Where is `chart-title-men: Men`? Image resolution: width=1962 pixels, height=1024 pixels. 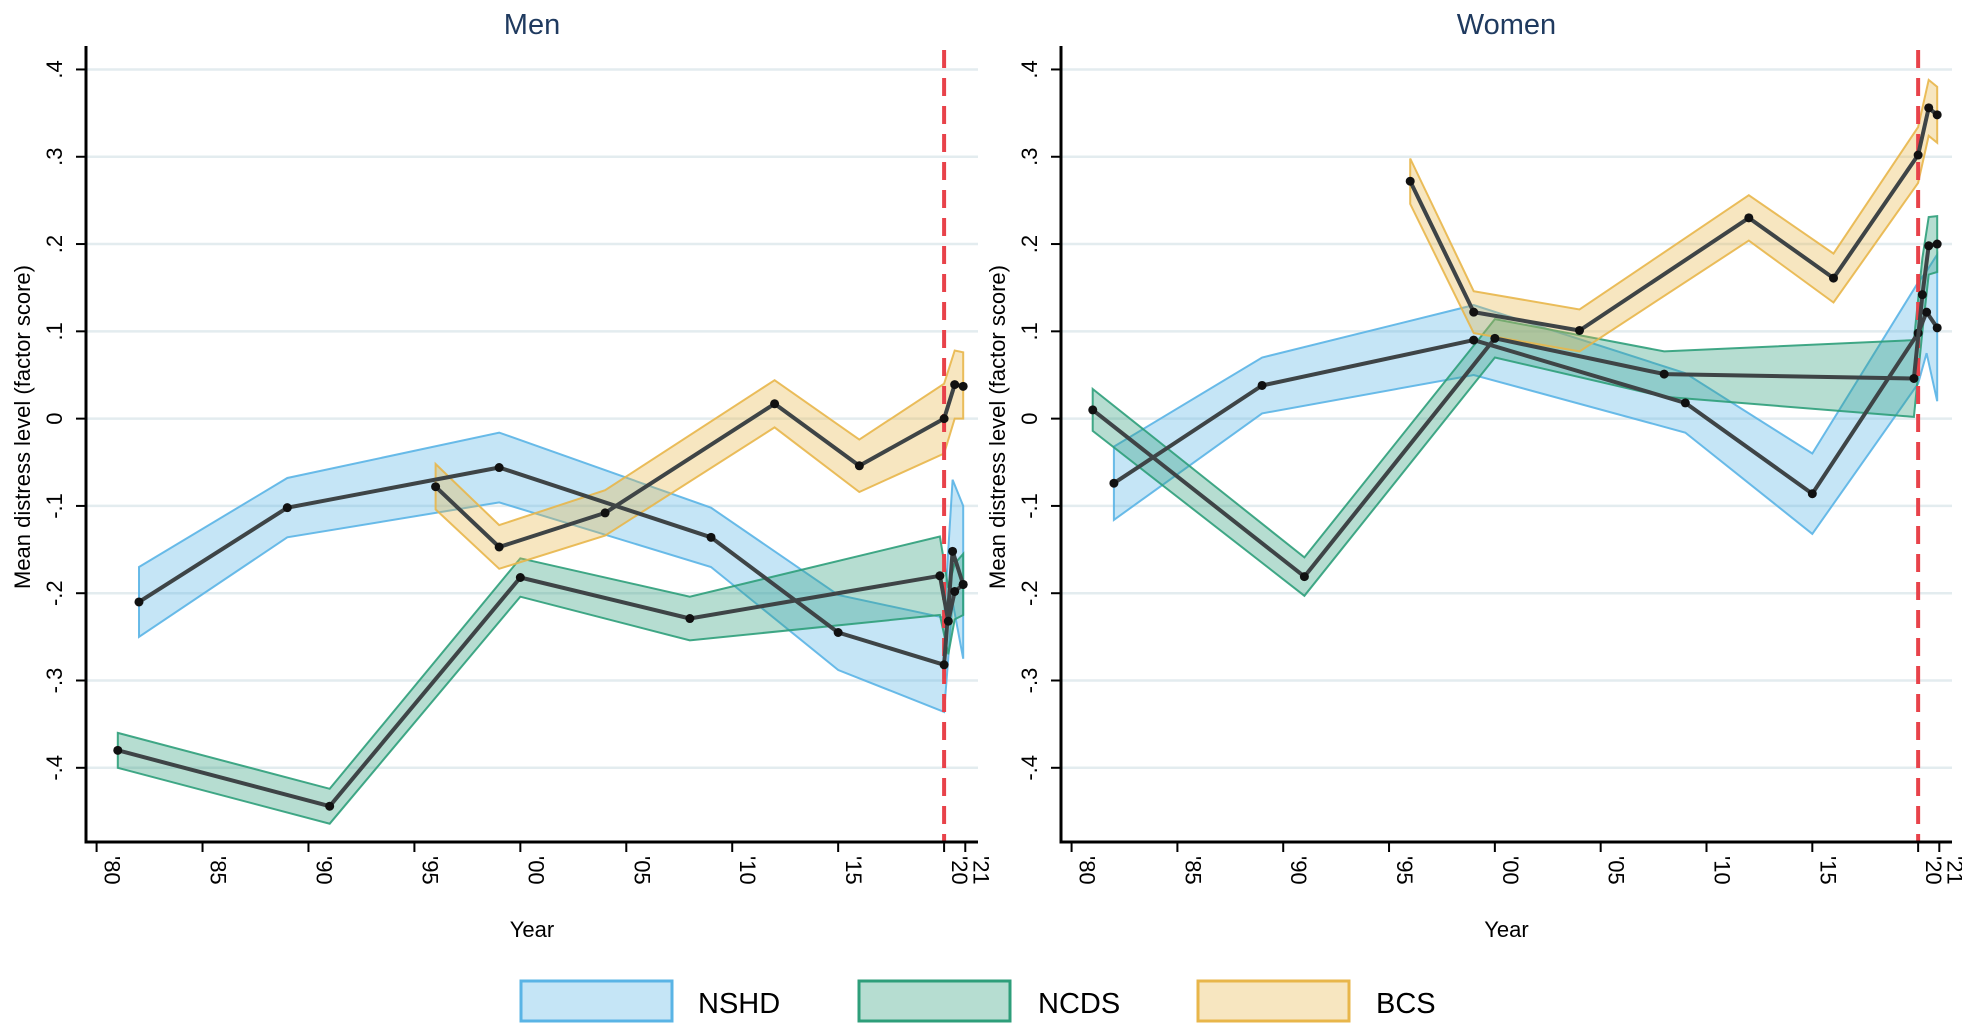 chart-title-men: Men is located at coordinates (532, 25).